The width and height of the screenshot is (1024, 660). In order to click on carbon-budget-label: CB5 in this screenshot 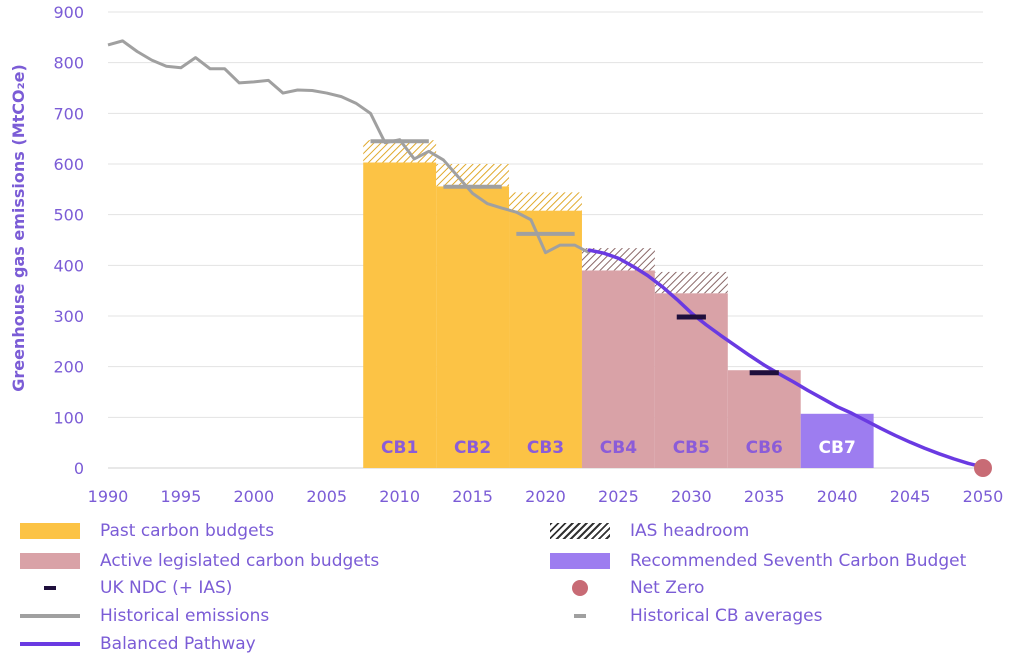, I will do `click(691, 448)`.